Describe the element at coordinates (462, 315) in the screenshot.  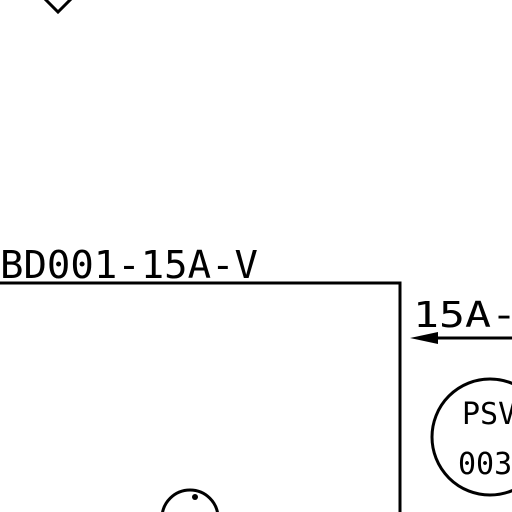
I see `line-number-label-branch: 15A-V` at that location.